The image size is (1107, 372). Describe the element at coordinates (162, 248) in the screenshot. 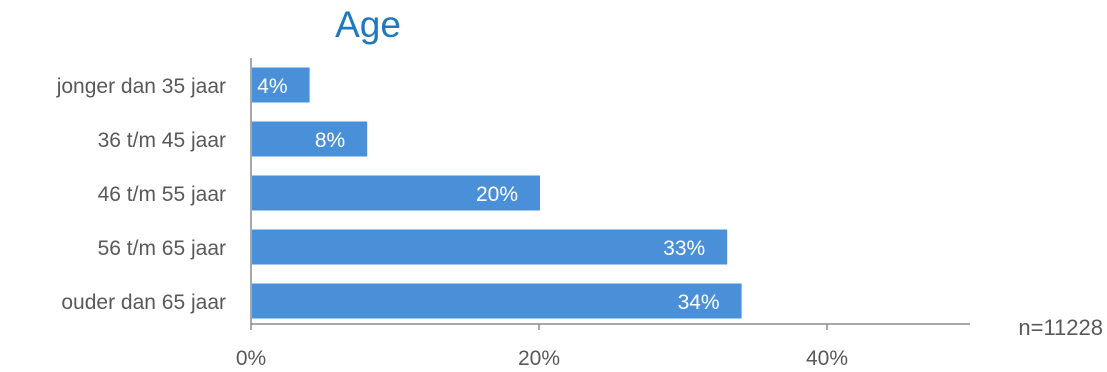

I see `category-label: 56 t/m 65 jaar` at that location.